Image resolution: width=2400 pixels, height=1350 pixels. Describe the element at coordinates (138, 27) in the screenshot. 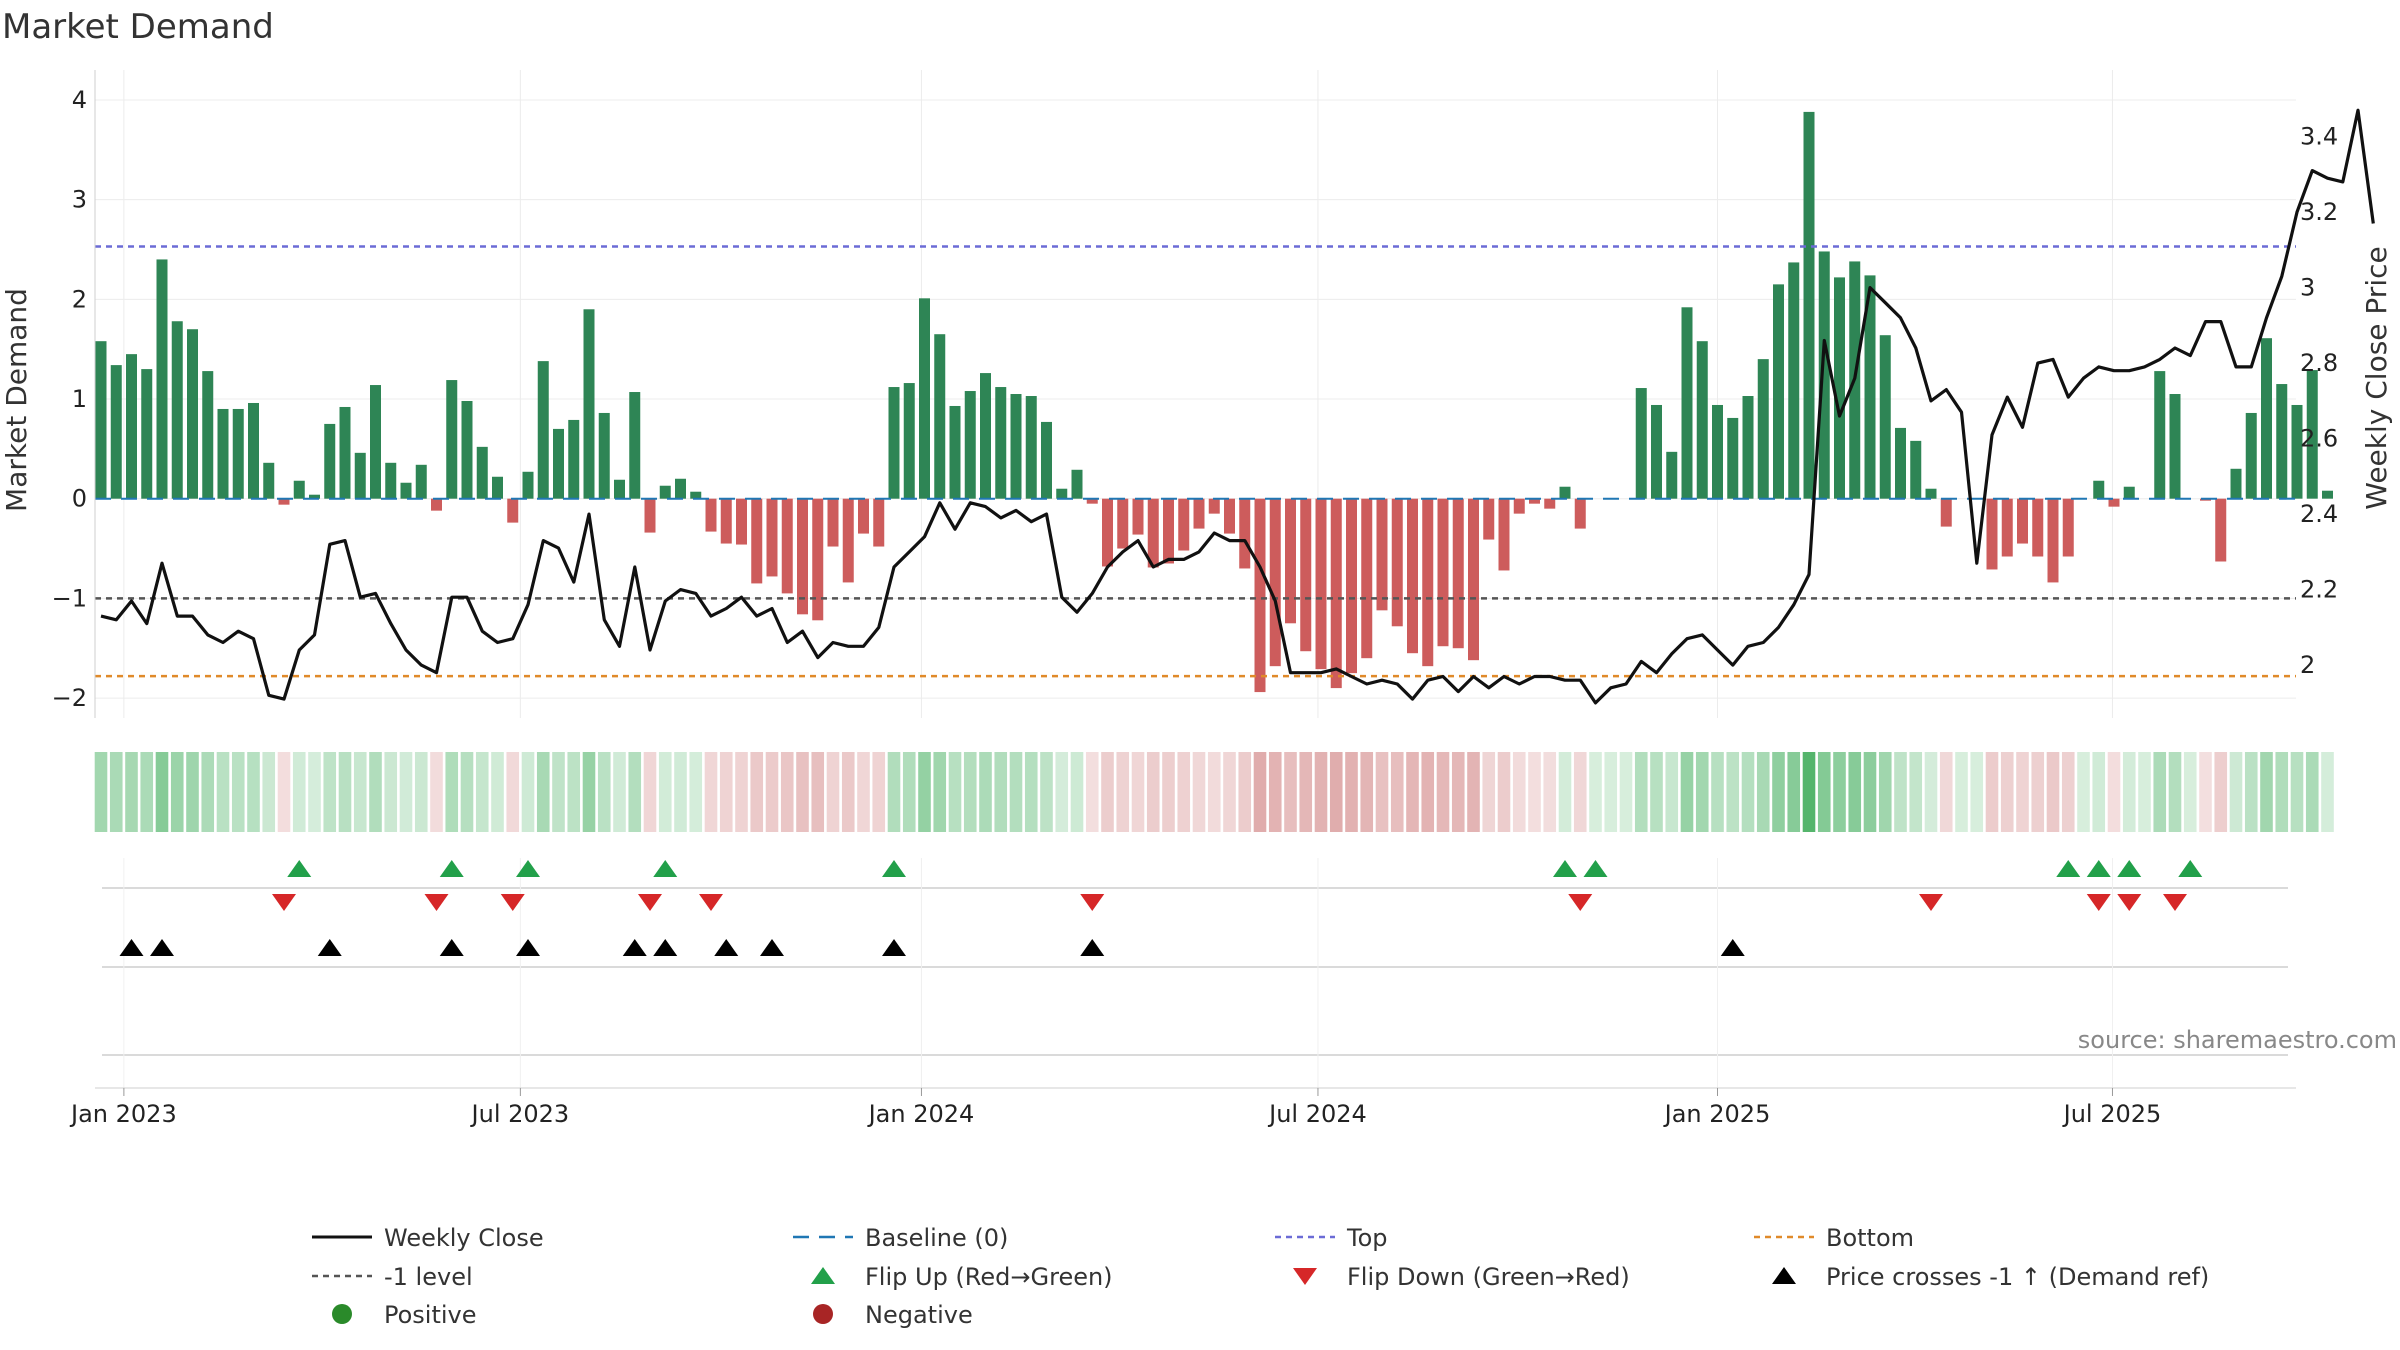

I see `chart-title: Market Demand` at that location.